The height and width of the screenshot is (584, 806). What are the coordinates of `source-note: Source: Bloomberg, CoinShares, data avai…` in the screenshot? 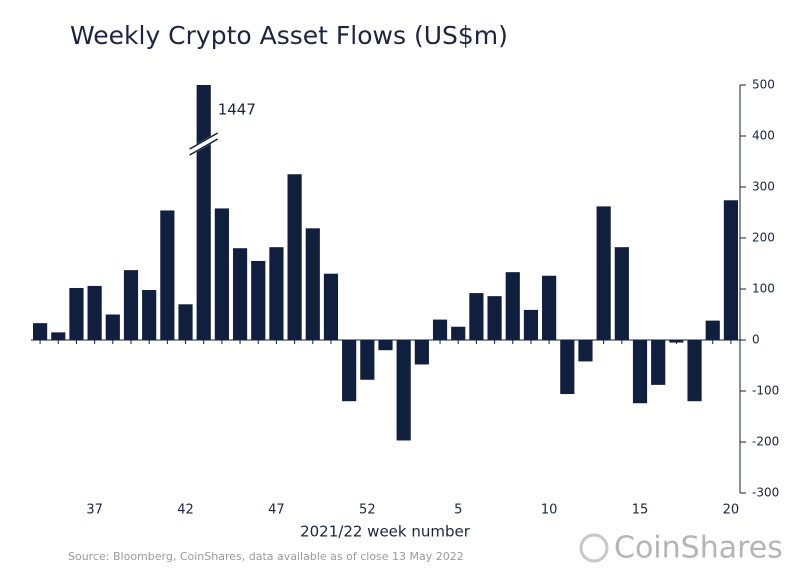 It's located at (266, 556).